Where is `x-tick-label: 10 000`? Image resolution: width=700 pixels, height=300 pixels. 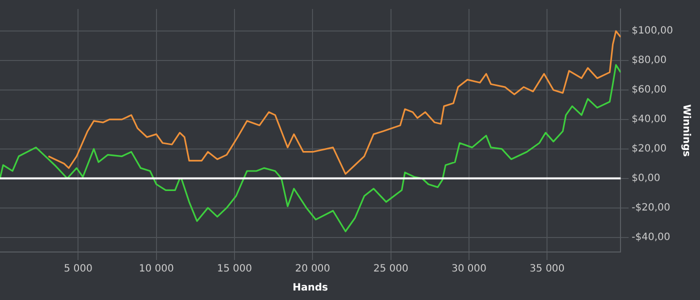
x-tick-label: 10 000 is located at coordinates (156, 269).